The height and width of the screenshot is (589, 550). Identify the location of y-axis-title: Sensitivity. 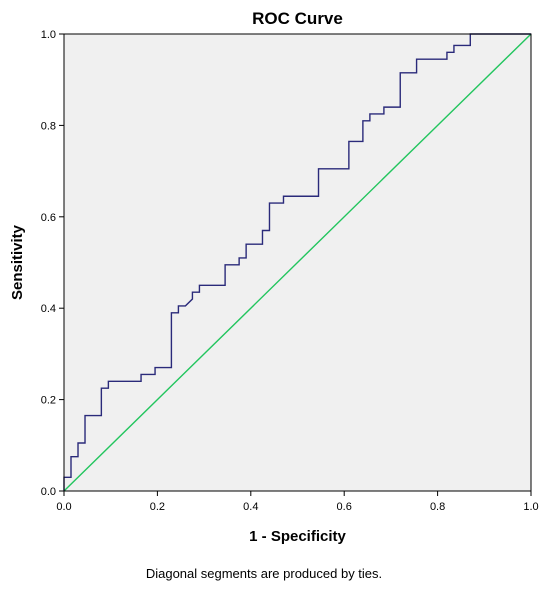
(17, 262).